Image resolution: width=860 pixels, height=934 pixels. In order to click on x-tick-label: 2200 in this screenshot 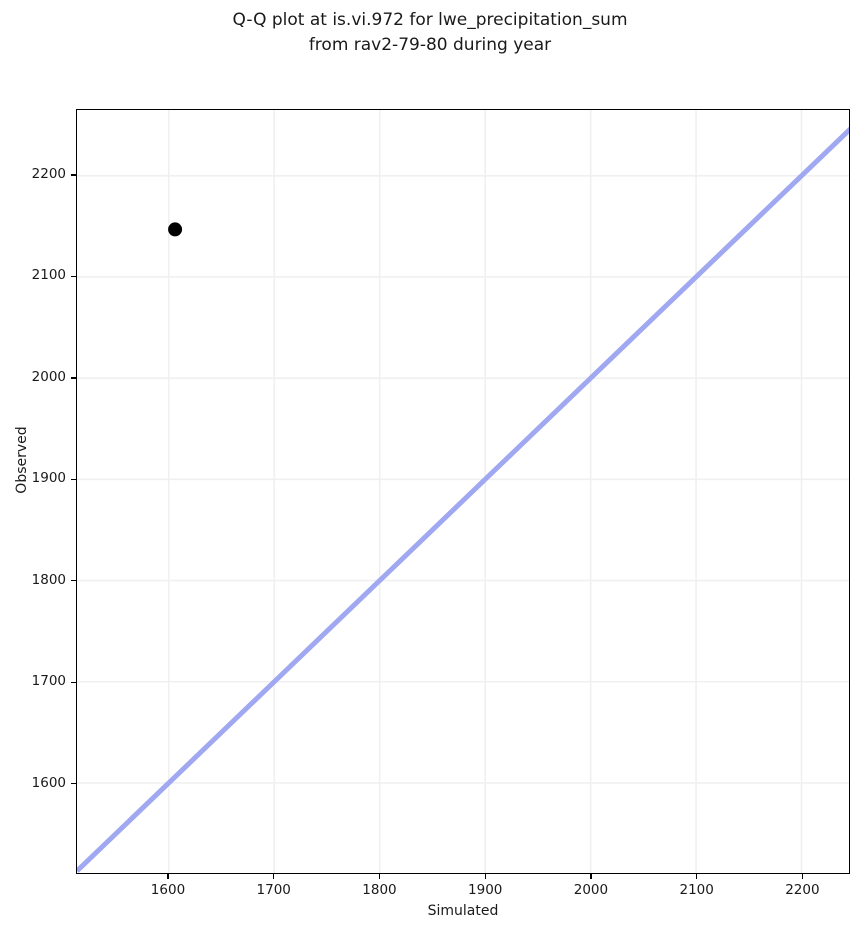, I will do `click(802, 890)`.